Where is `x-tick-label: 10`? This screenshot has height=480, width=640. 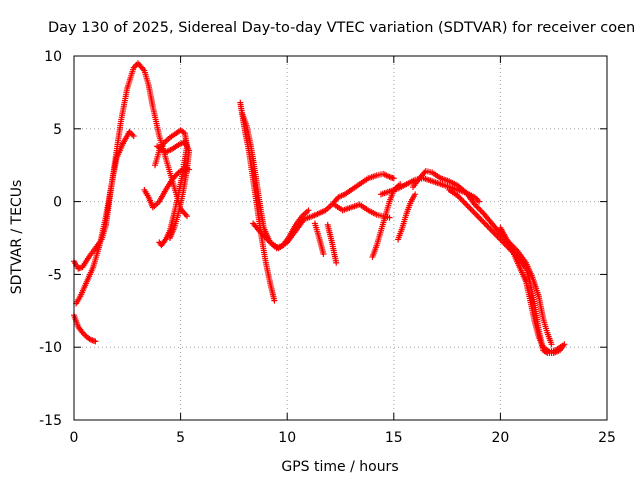 x-tick-label: 10 is located at coordinates (287, 438).